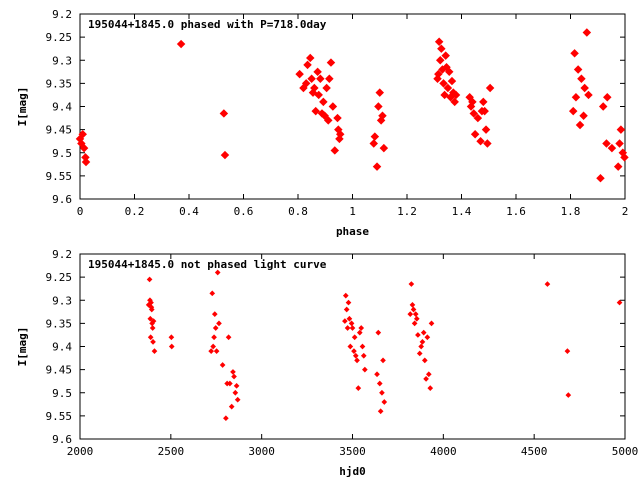  Describe the element at coordinates (352, 471) in the screenshot. I see `x-axis-label: hjd0` at that location.